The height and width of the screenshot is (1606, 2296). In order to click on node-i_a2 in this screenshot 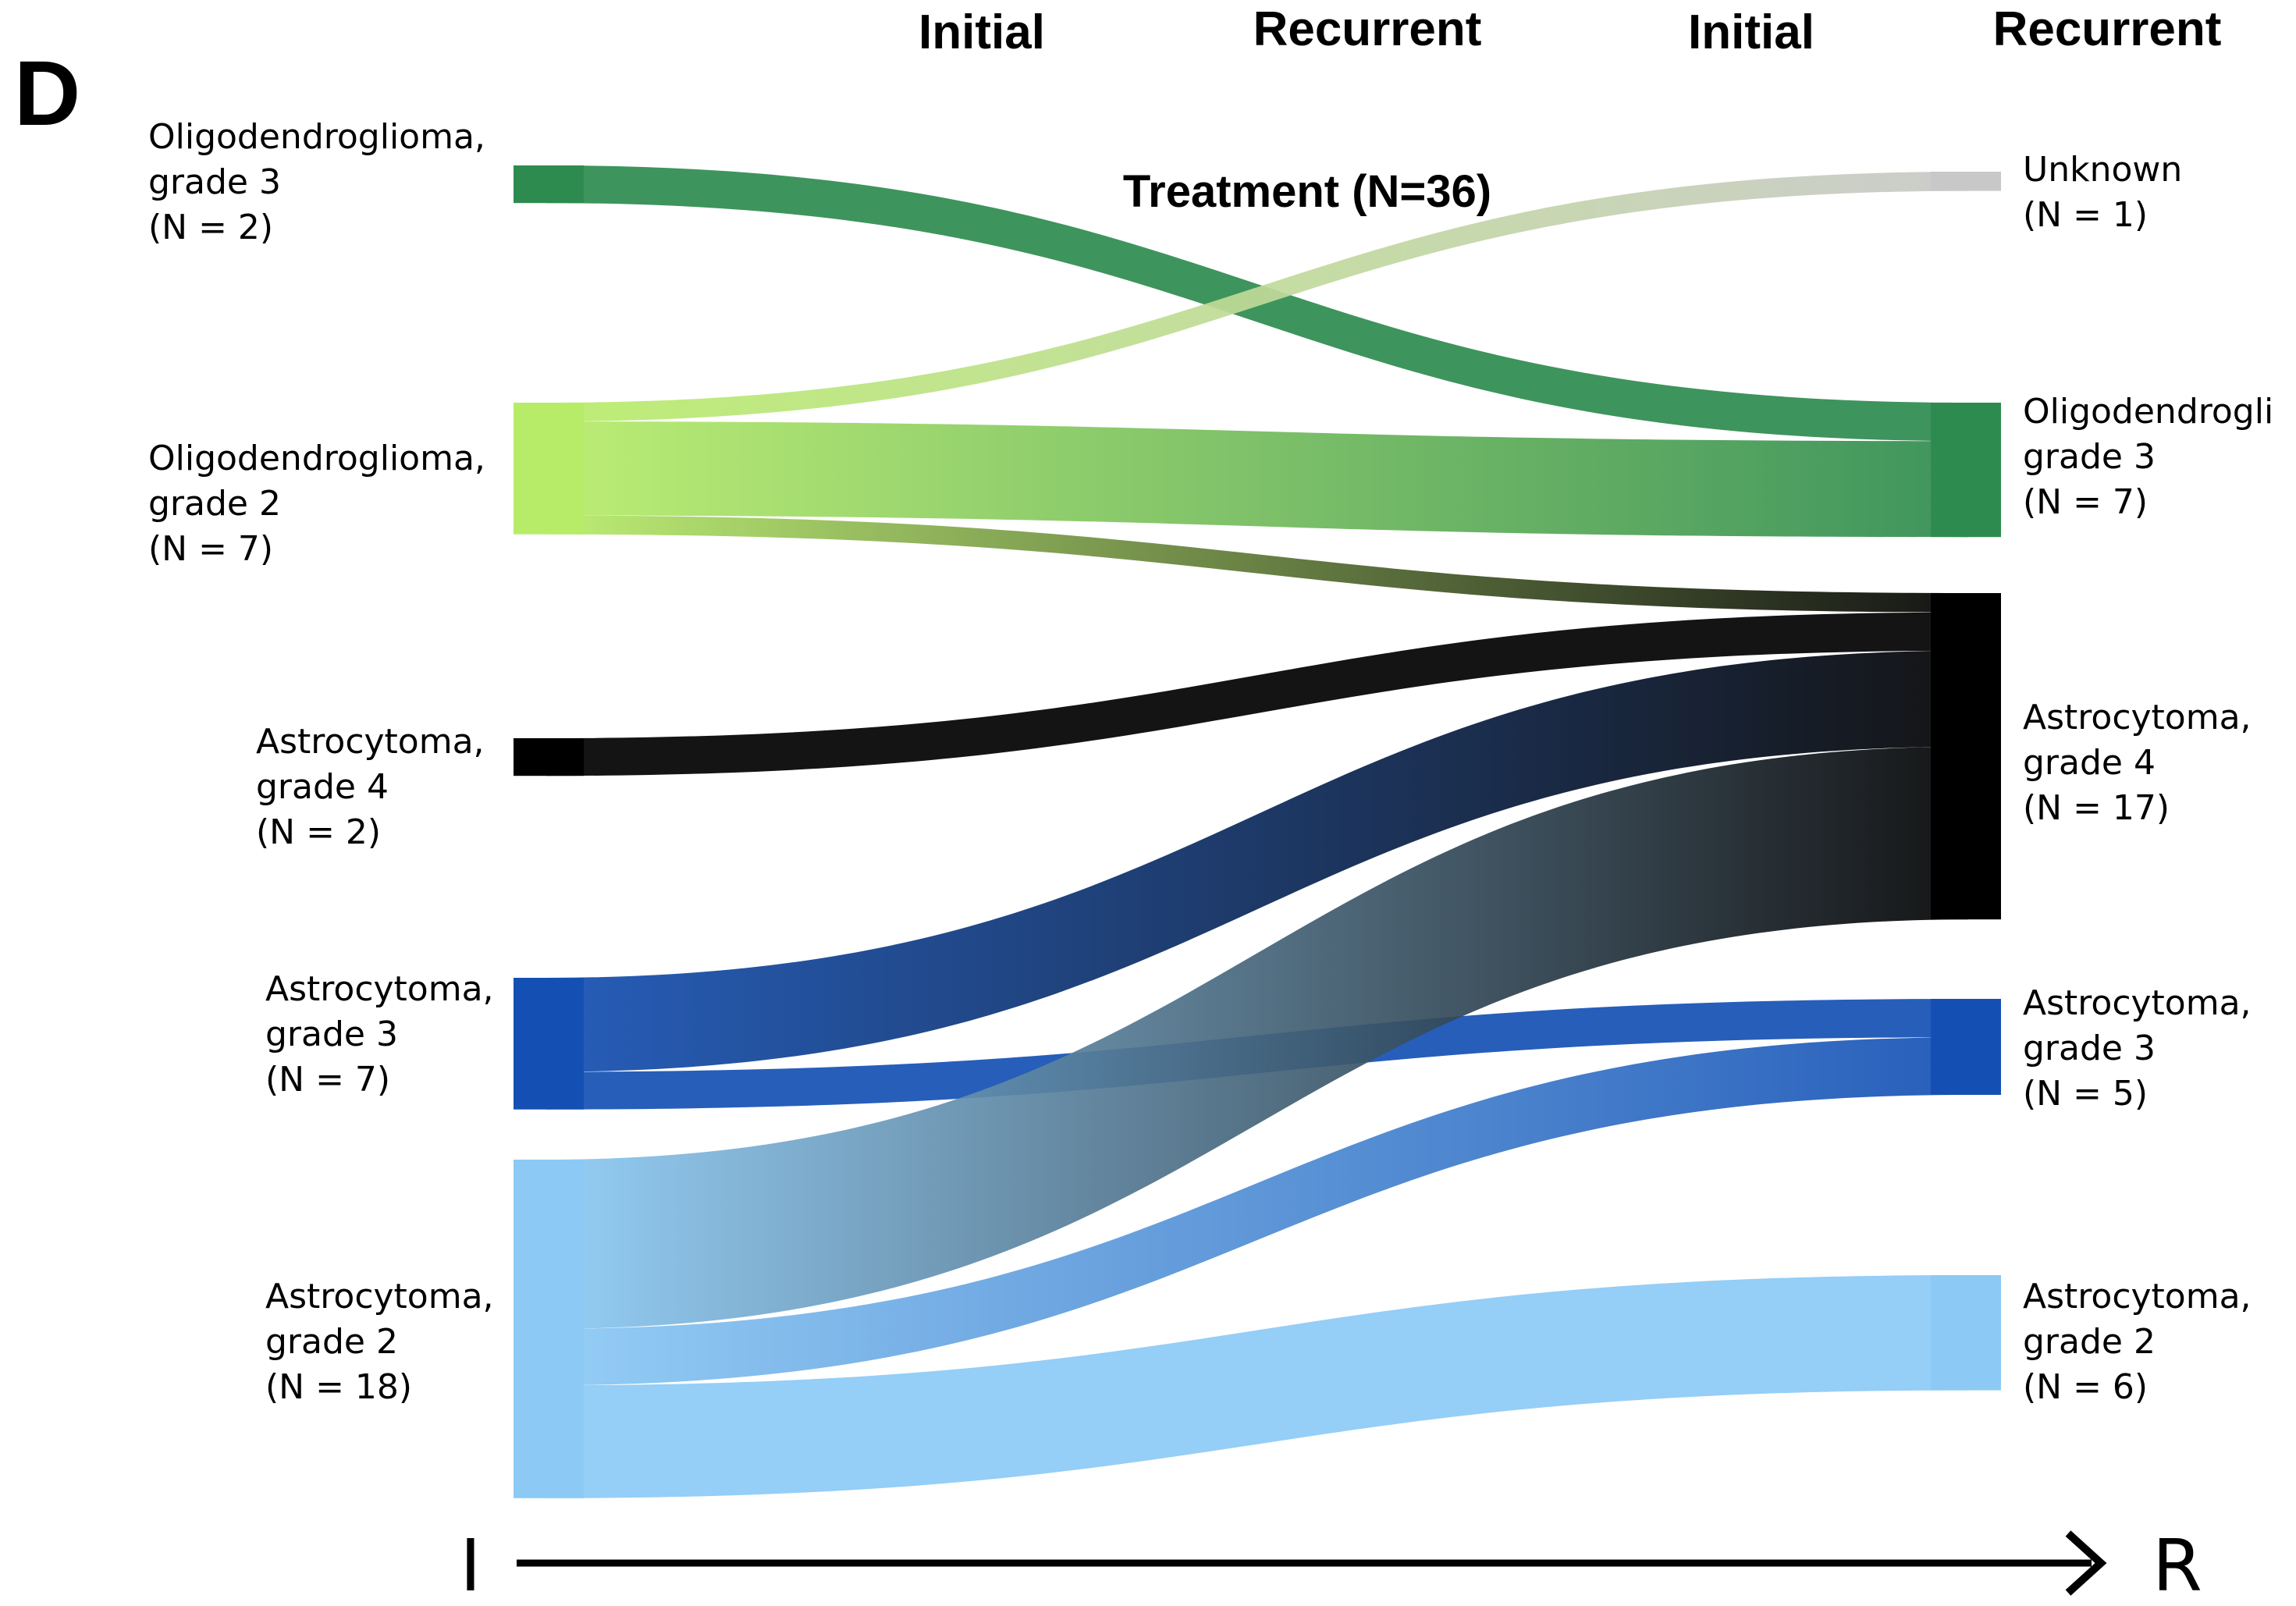, I will do `click(549, 1329)`.